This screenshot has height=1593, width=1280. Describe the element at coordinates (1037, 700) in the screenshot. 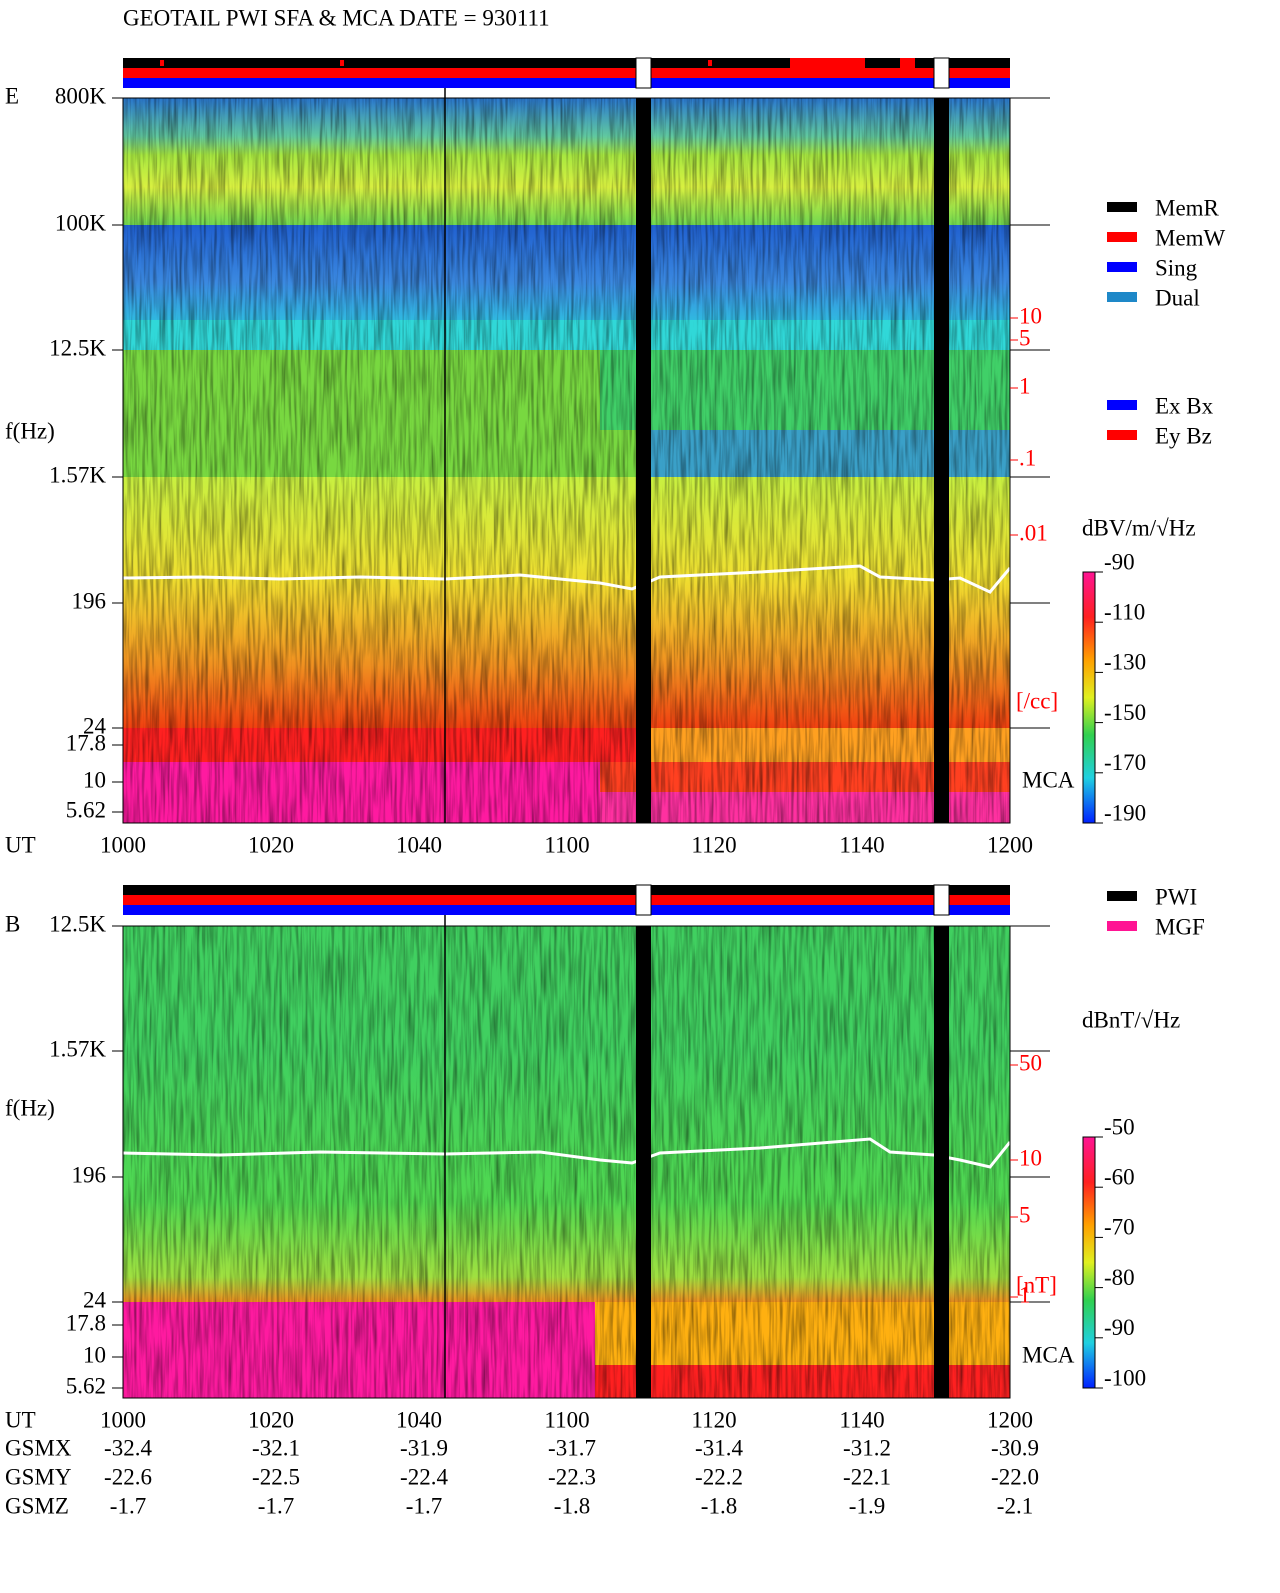

I see `density-unit: [/cc]` at that location.